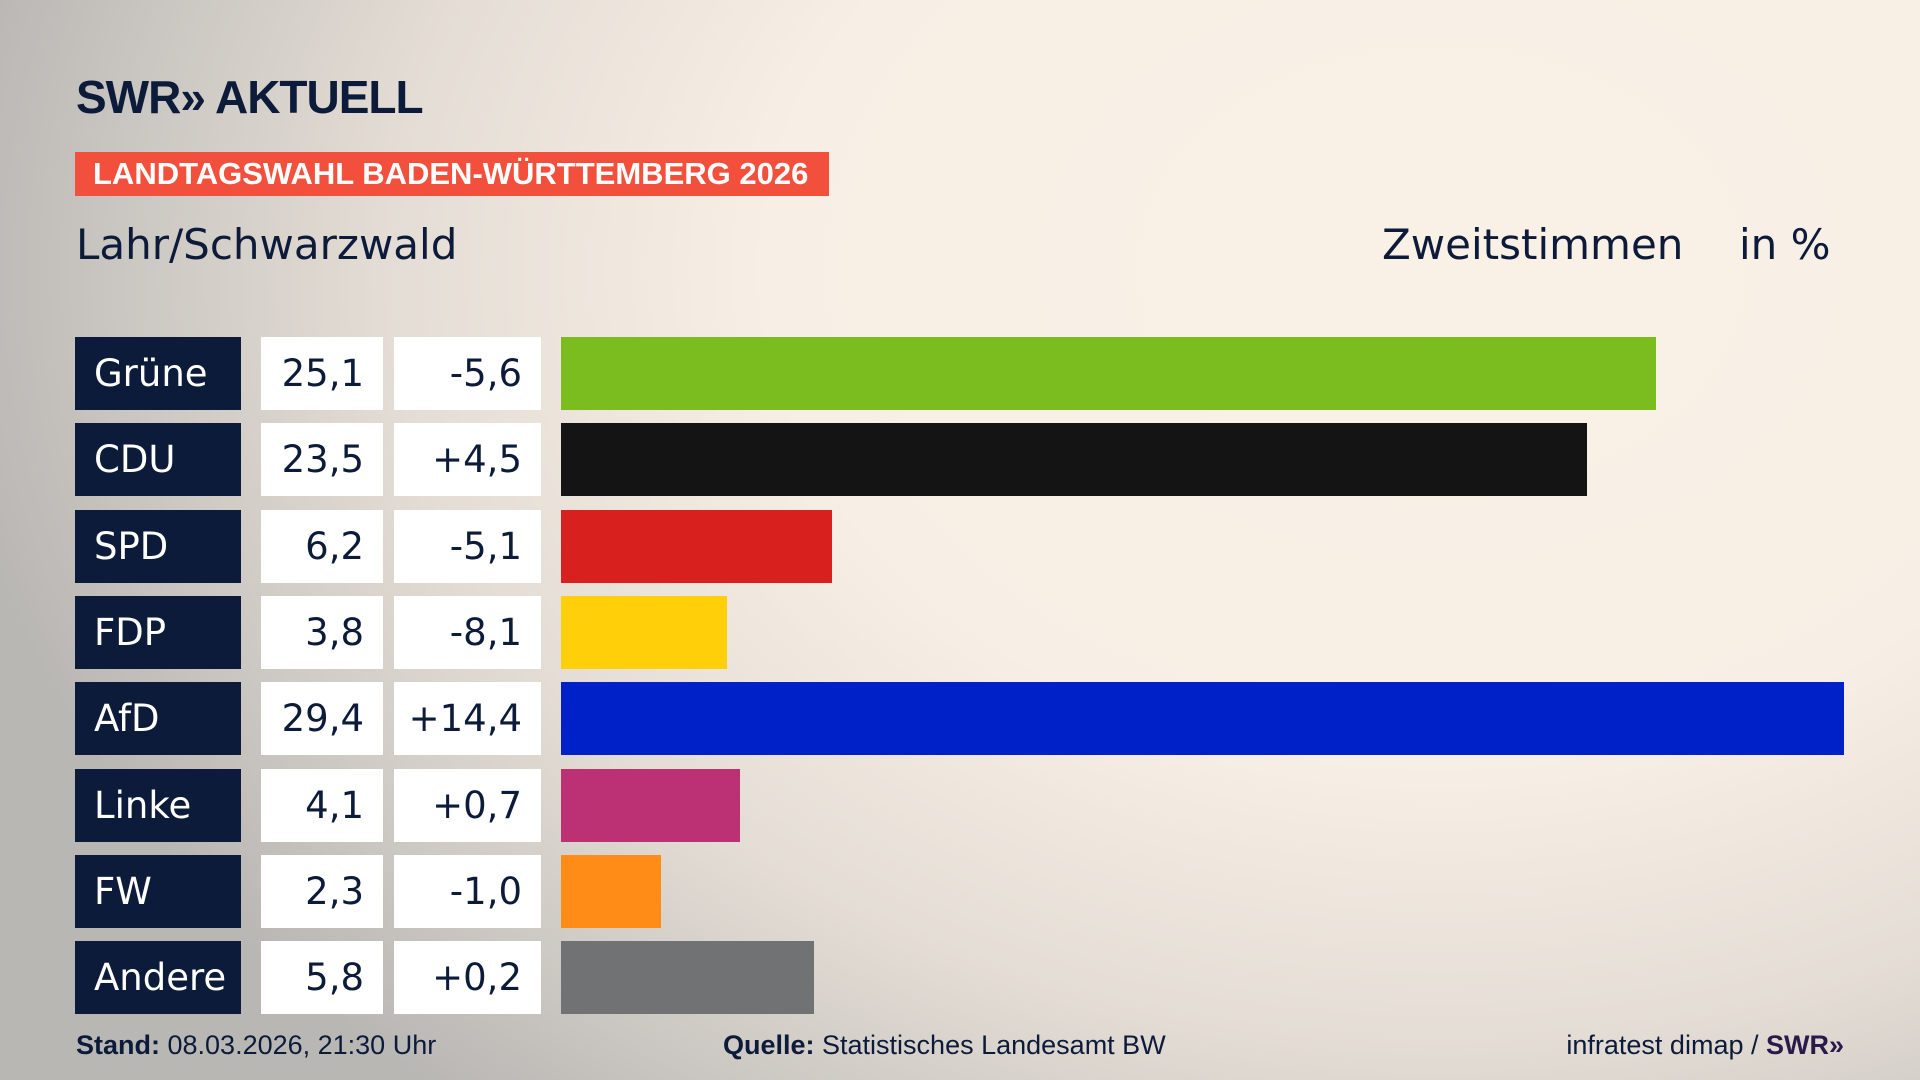 The image size is (1920, 1080). What do you see at coordinates (990, 1045) in the screenshot?
I see `source-value: Statistisches Landesamt BW` at bounding box center [990, 1045].